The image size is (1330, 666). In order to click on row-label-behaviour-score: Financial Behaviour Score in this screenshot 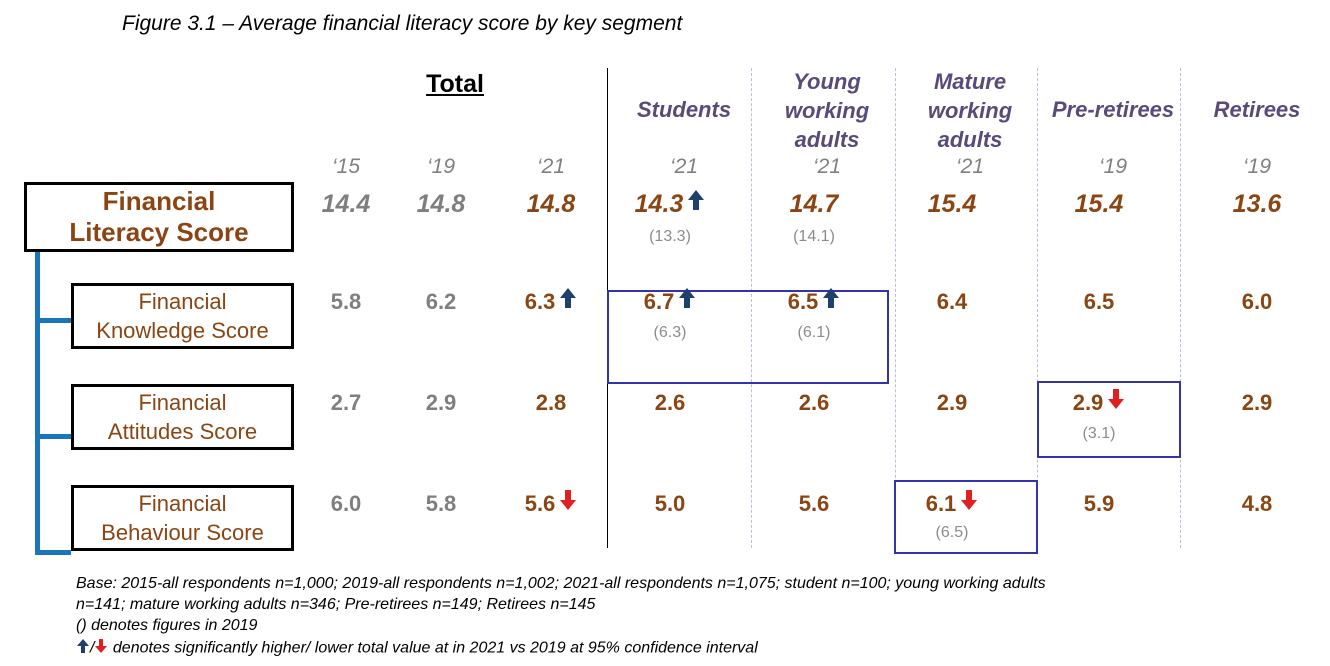, I will do `click(182, 518)`.